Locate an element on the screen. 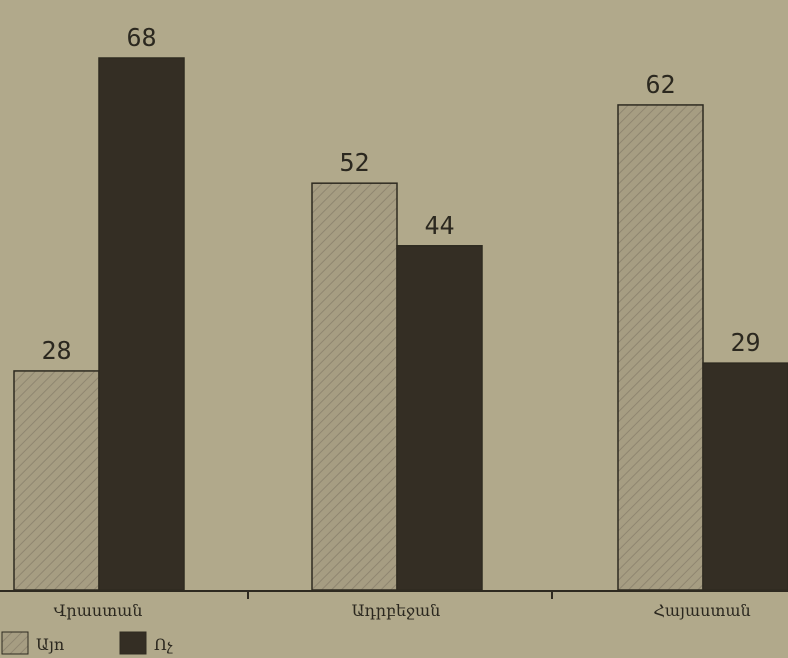  value-label-no-1: 44 is located at coordinates (439, 225).